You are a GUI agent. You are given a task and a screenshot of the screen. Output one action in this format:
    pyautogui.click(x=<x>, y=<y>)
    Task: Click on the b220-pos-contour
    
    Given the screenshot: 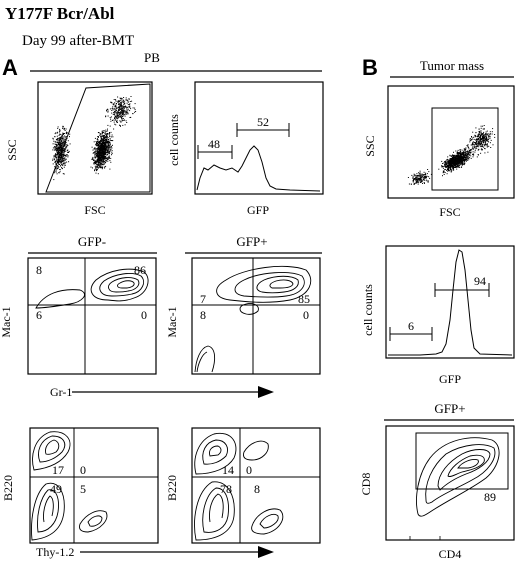 What is the action you would take?
    pyautogui.click(x=215, y=453)
    